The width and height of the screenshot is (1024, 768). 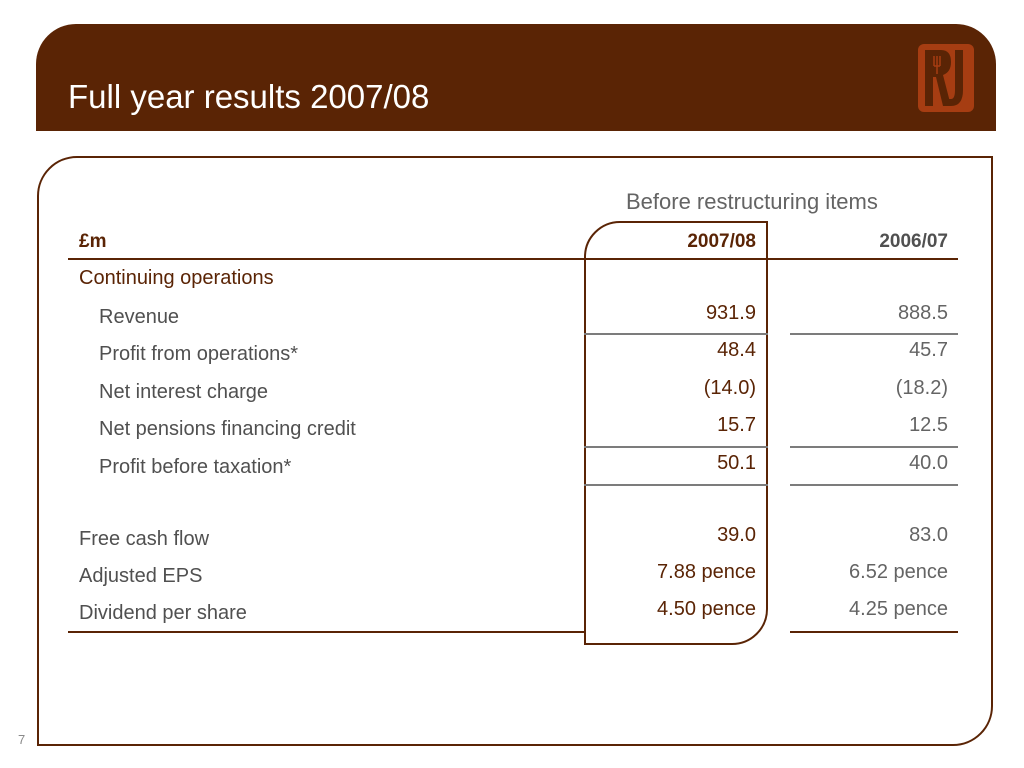 I want to click on value-current-net-interest: (14.0), so click(x=729, y=388).